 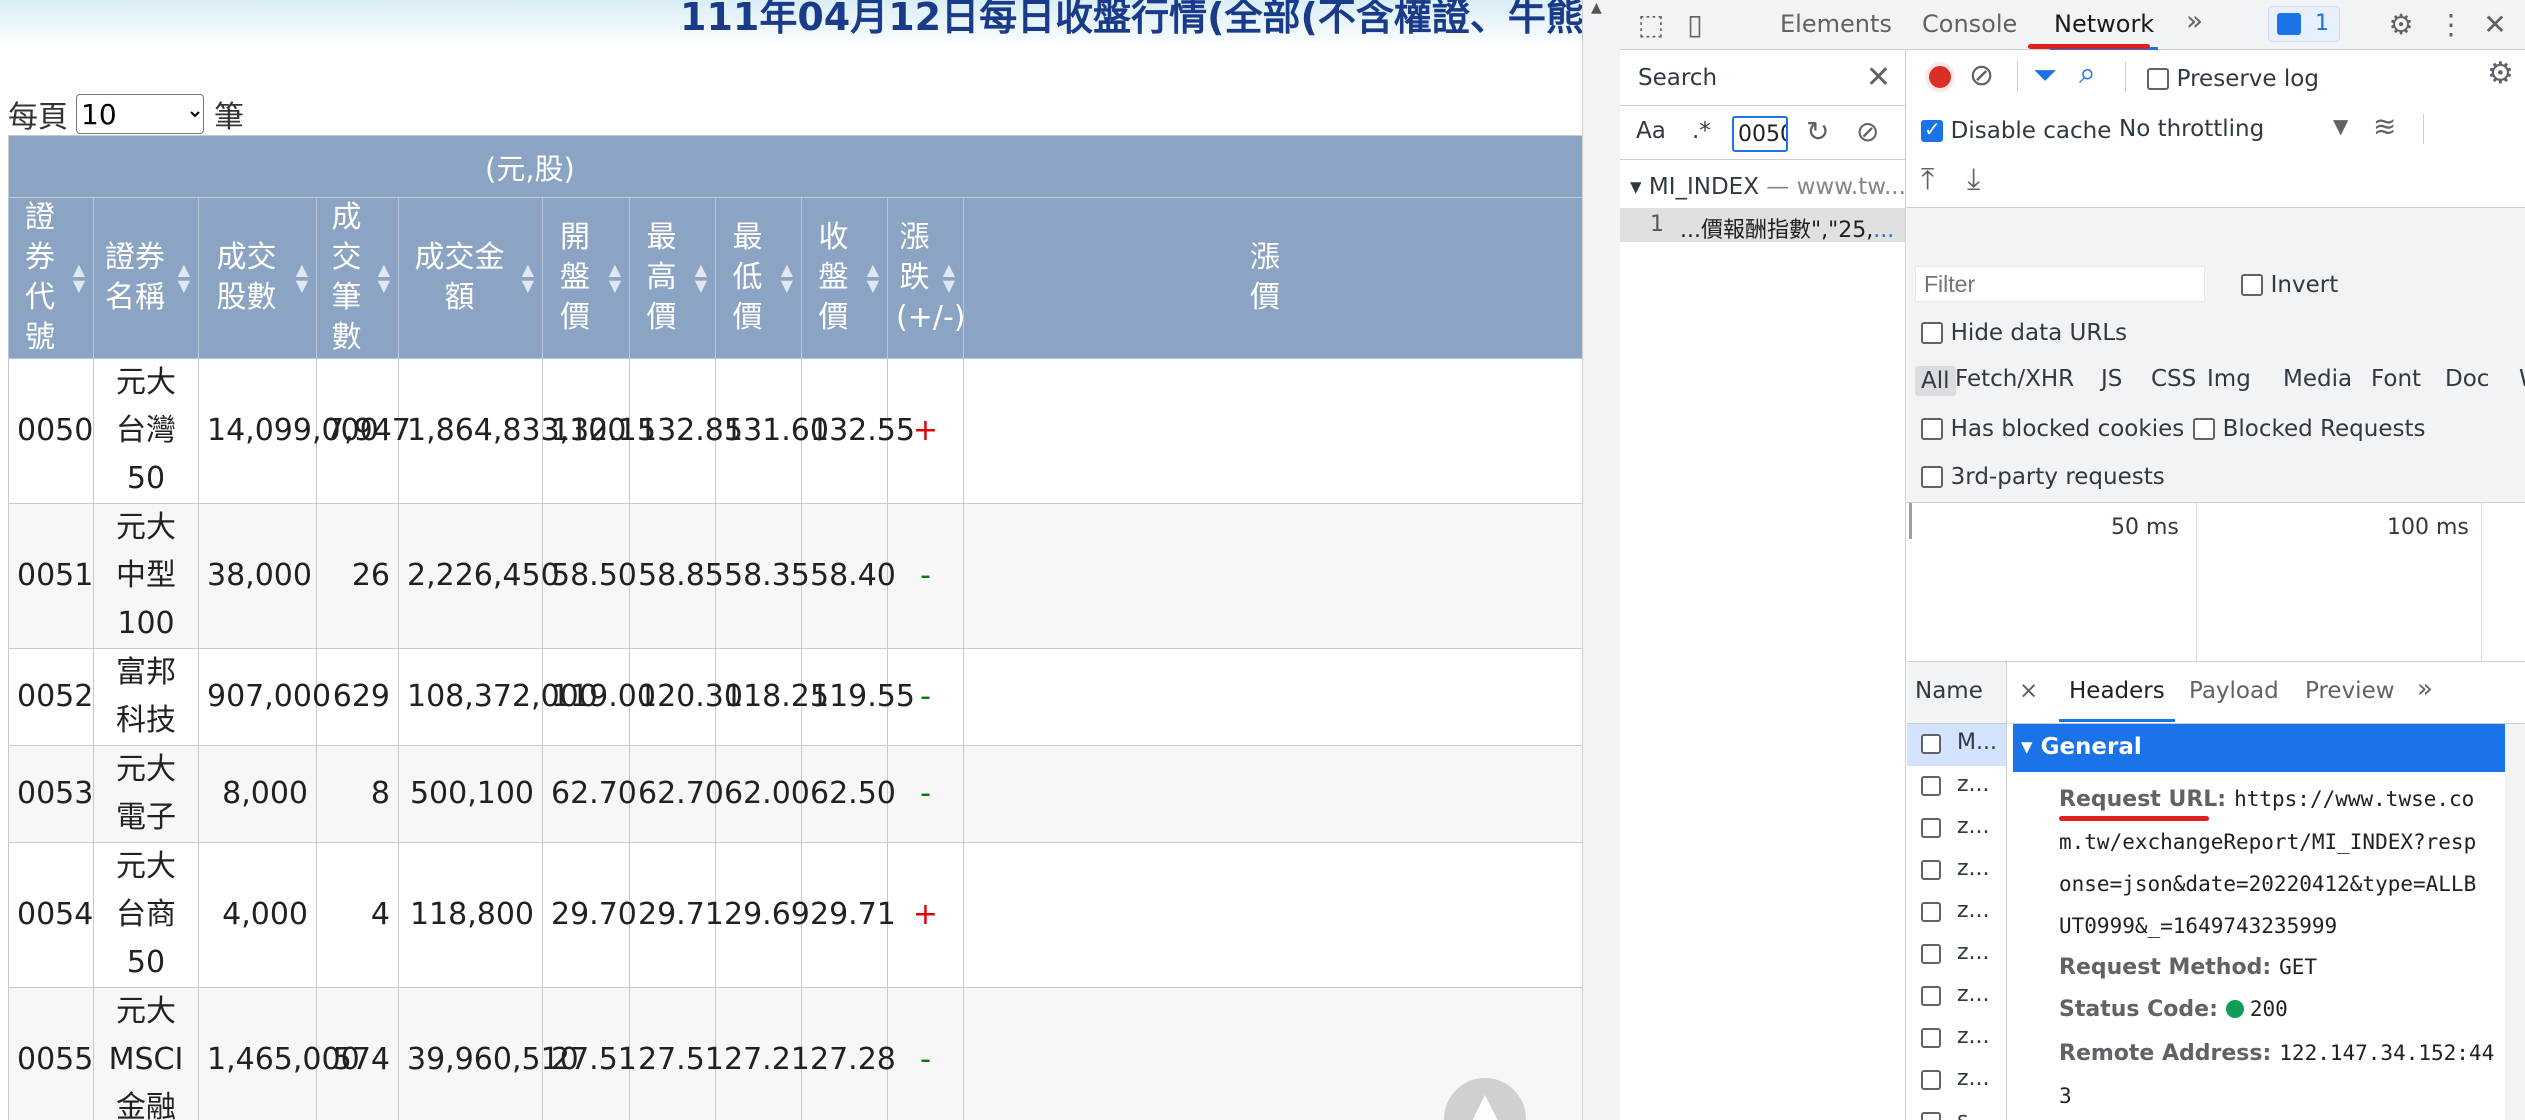 What do you see at coordinates (2045, 75) in the screenshot?
I see `filter-funnel-icon: ⏷` at bounding box center [2045, 75].